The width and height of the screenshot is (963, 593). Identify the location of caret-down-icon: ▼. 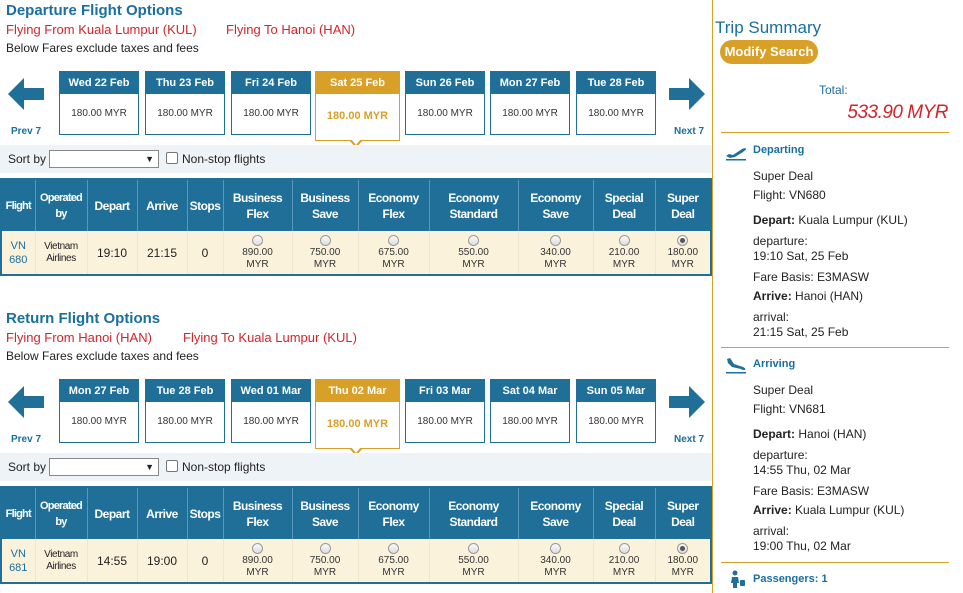
(149, 159).